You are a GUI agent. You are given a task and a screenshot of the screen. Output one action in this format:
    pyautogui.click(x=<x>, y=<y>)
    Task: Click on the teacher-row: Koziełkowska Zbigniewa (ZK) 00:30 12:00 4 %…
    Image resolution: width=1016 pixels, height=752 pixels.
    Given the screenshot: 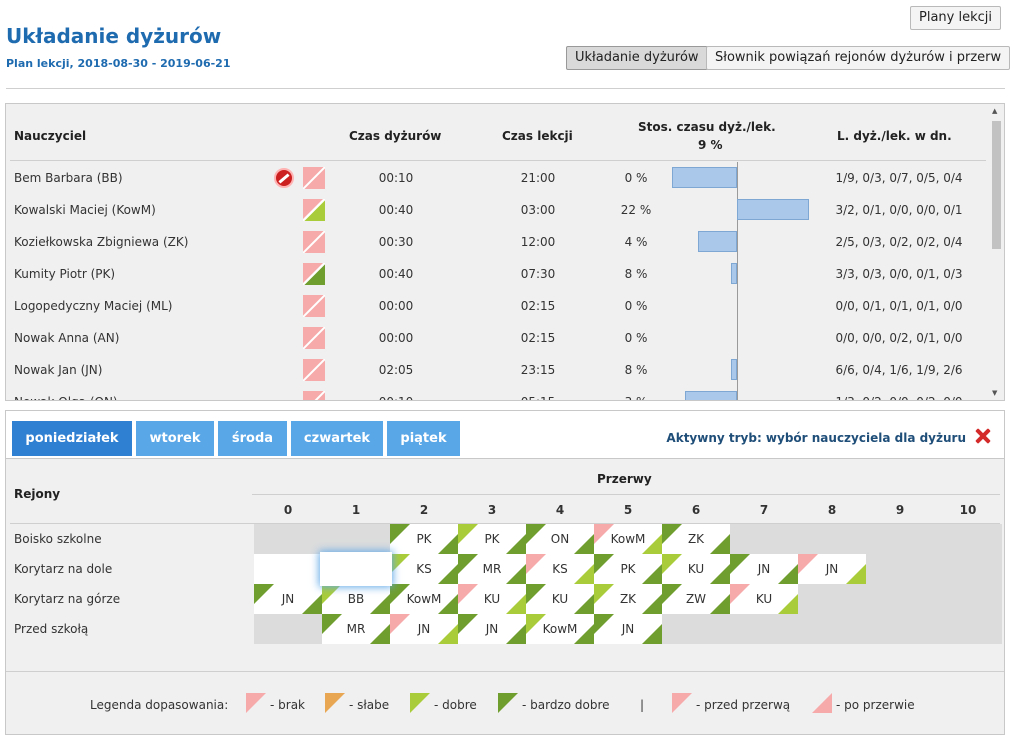 What is the action you would take?
    pyautogui.click(x=496, y=242)
    